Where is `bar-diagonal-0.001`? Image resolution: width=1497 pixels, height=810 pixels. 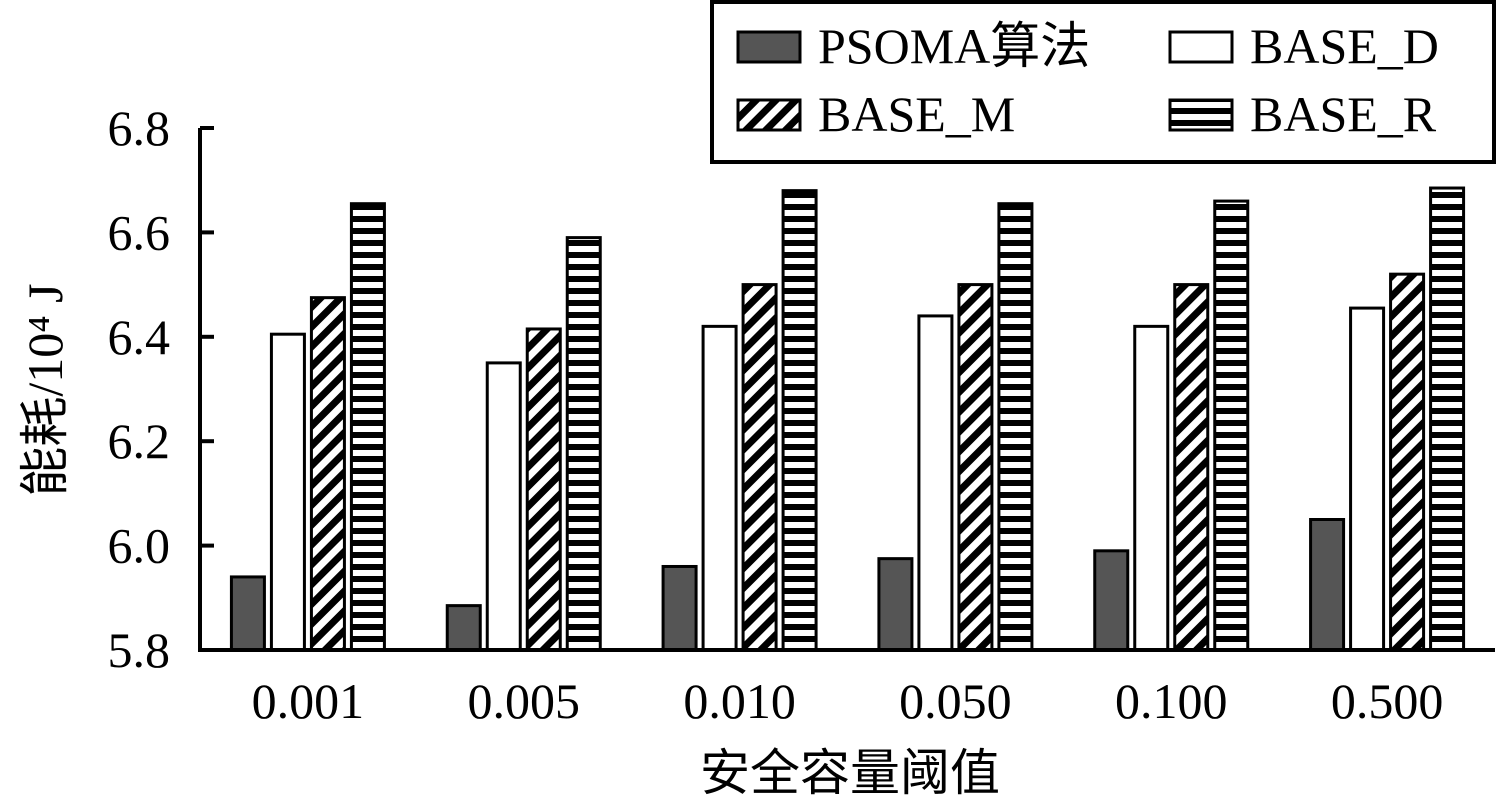
bar-diagonal-0.001 is located at coordinates (327, 474).